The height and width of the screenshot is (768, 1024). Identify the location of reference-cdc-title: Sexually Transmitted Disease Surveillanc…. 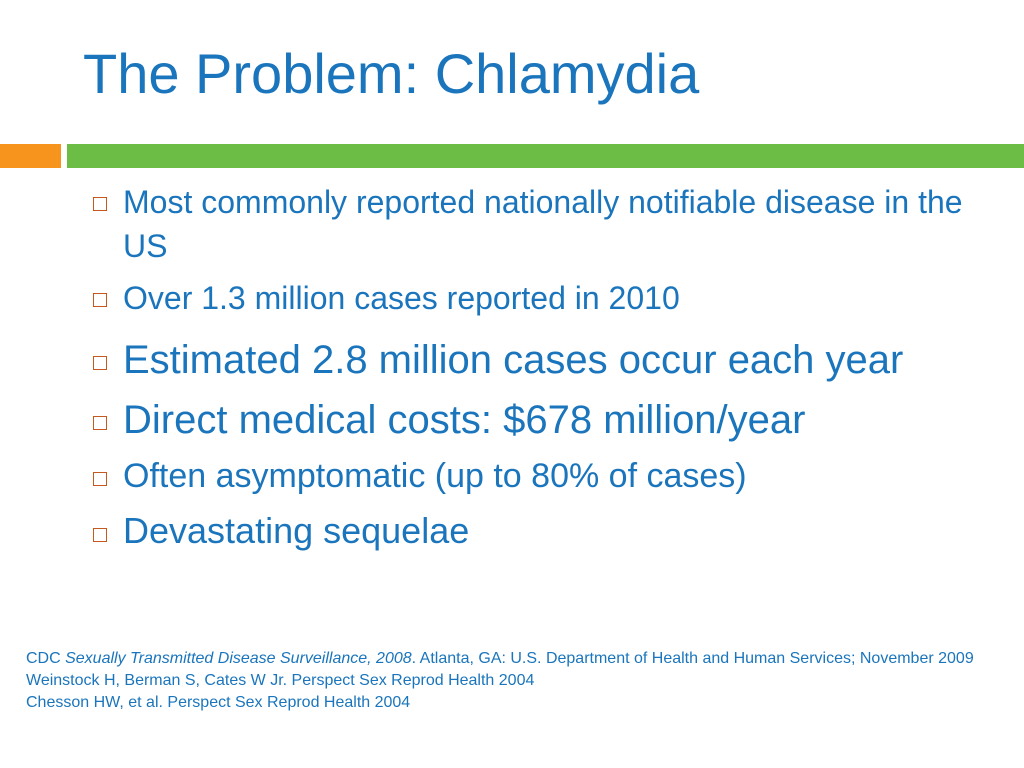
(238, 658).